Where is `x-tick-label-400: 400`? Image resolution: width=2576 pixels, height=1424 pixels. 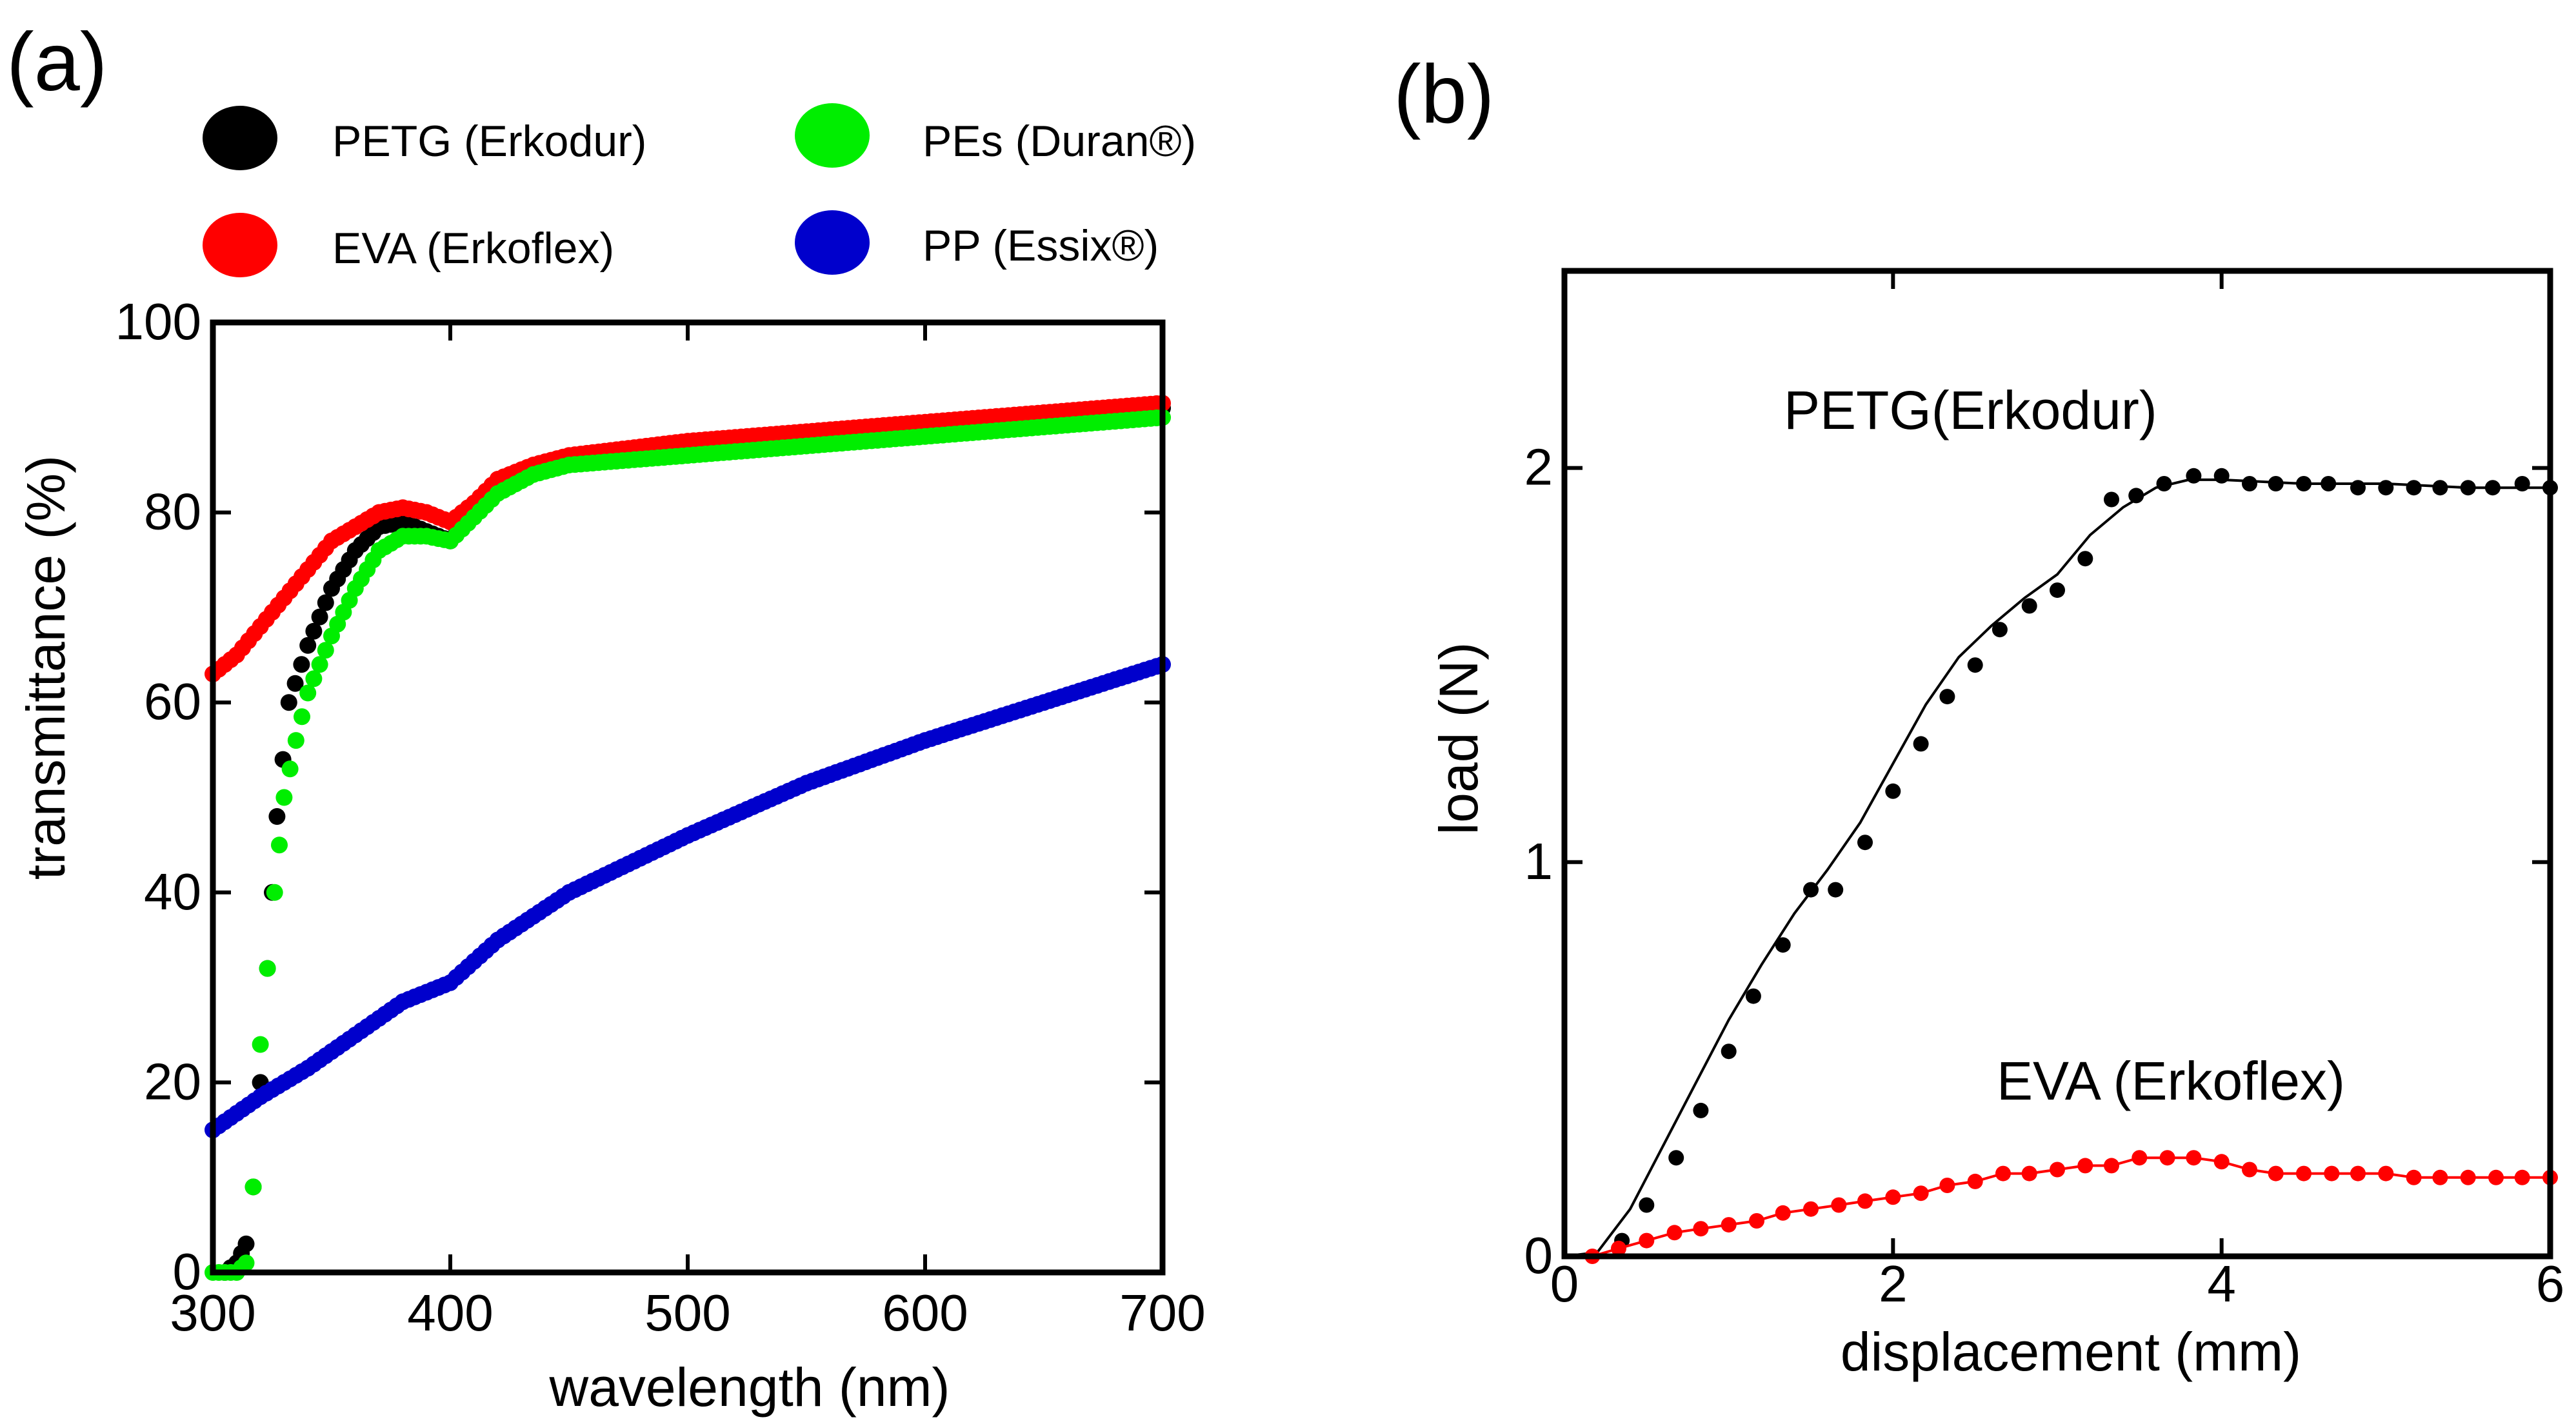
x-tick-label-400: 400 is located at coordinates (450, 1312).